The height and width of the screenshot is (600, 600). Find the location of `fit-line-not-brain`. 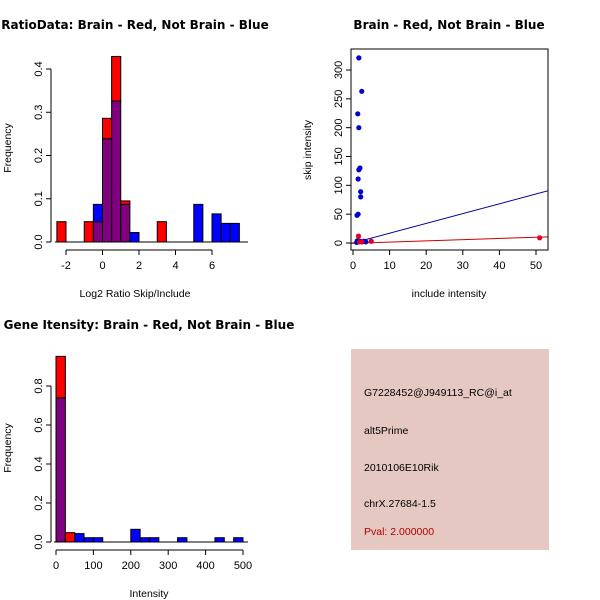

fit-line-not-brain is located at coordinates (449, 217).